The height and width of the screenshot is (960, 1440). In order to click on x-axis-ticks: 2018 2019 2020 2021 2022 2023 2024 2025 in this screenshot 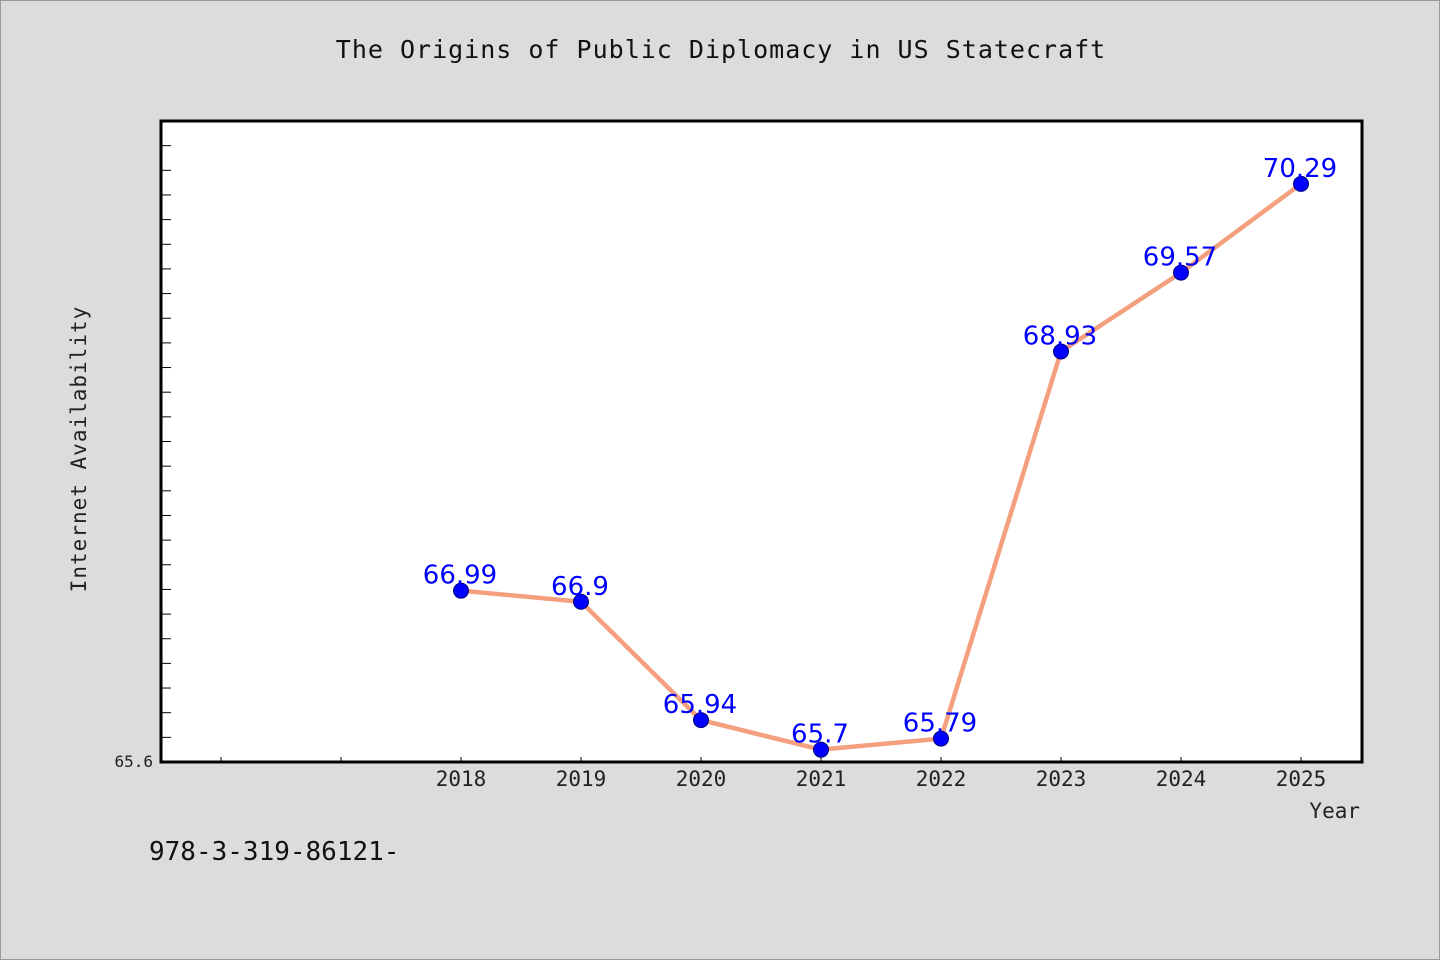, I will do `click(773, 774)`.